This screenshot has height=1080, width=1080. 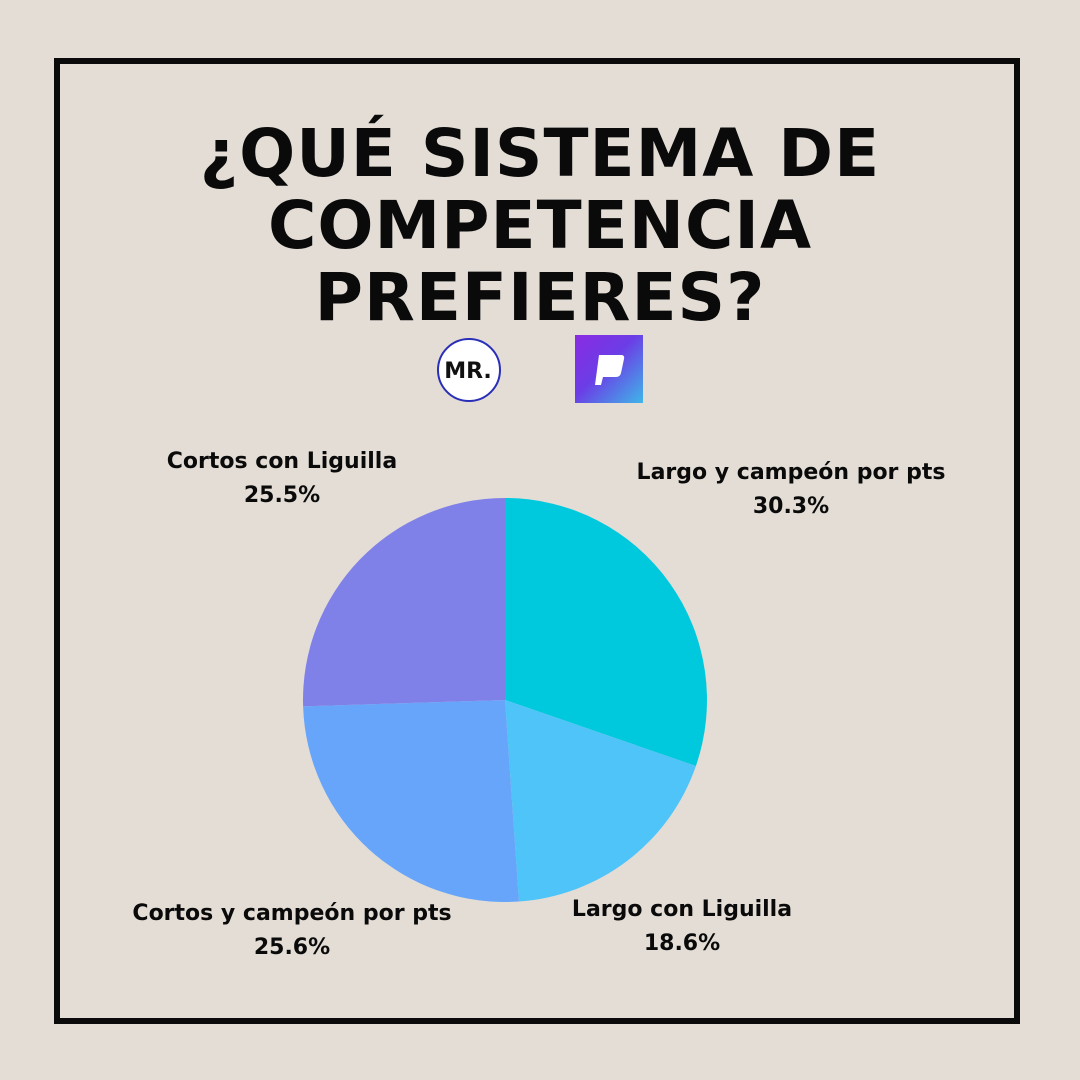 I want to click on flag-app-icon, so click(x=610, y=370).